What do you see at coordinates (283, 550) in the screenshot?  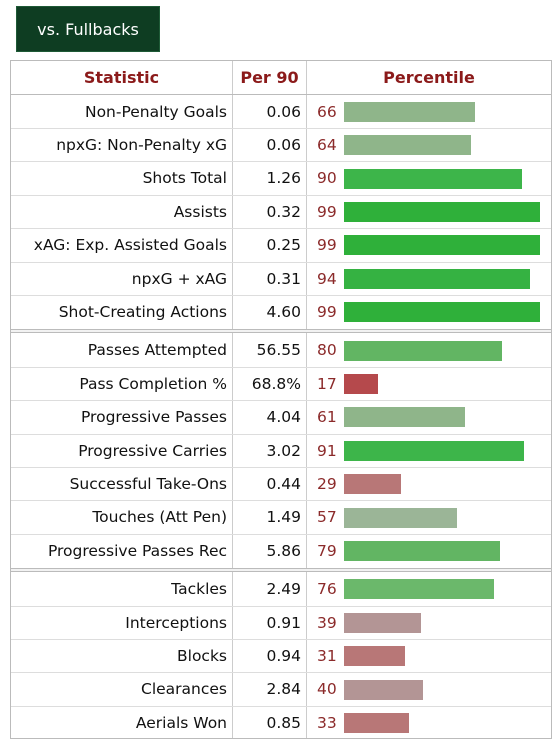 I see `per90-value: 5.86` at bounding box center [283, 550].